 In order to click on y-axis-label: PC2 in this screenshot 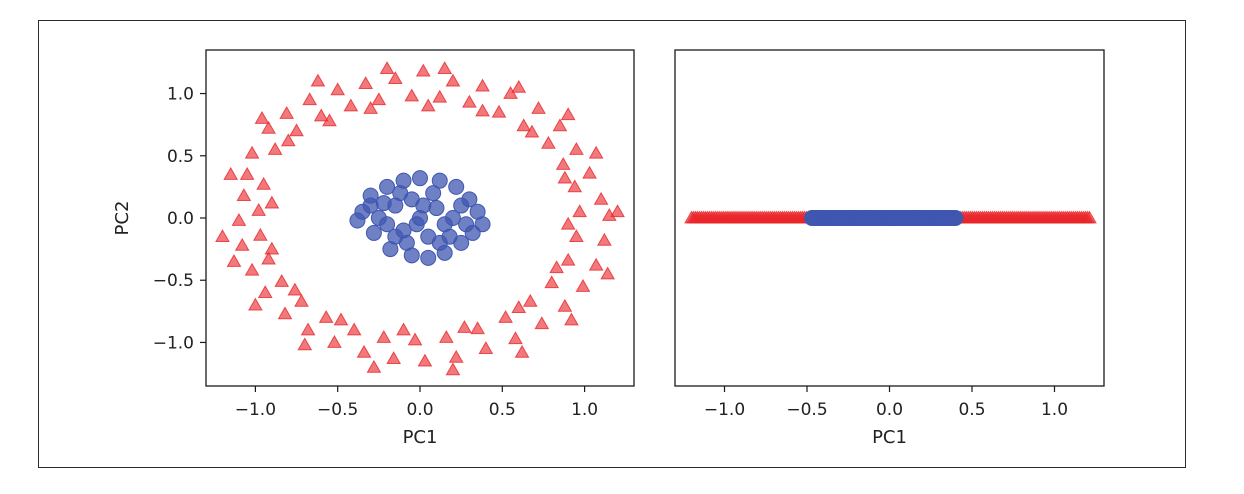, I will do `click(122, 218)`.